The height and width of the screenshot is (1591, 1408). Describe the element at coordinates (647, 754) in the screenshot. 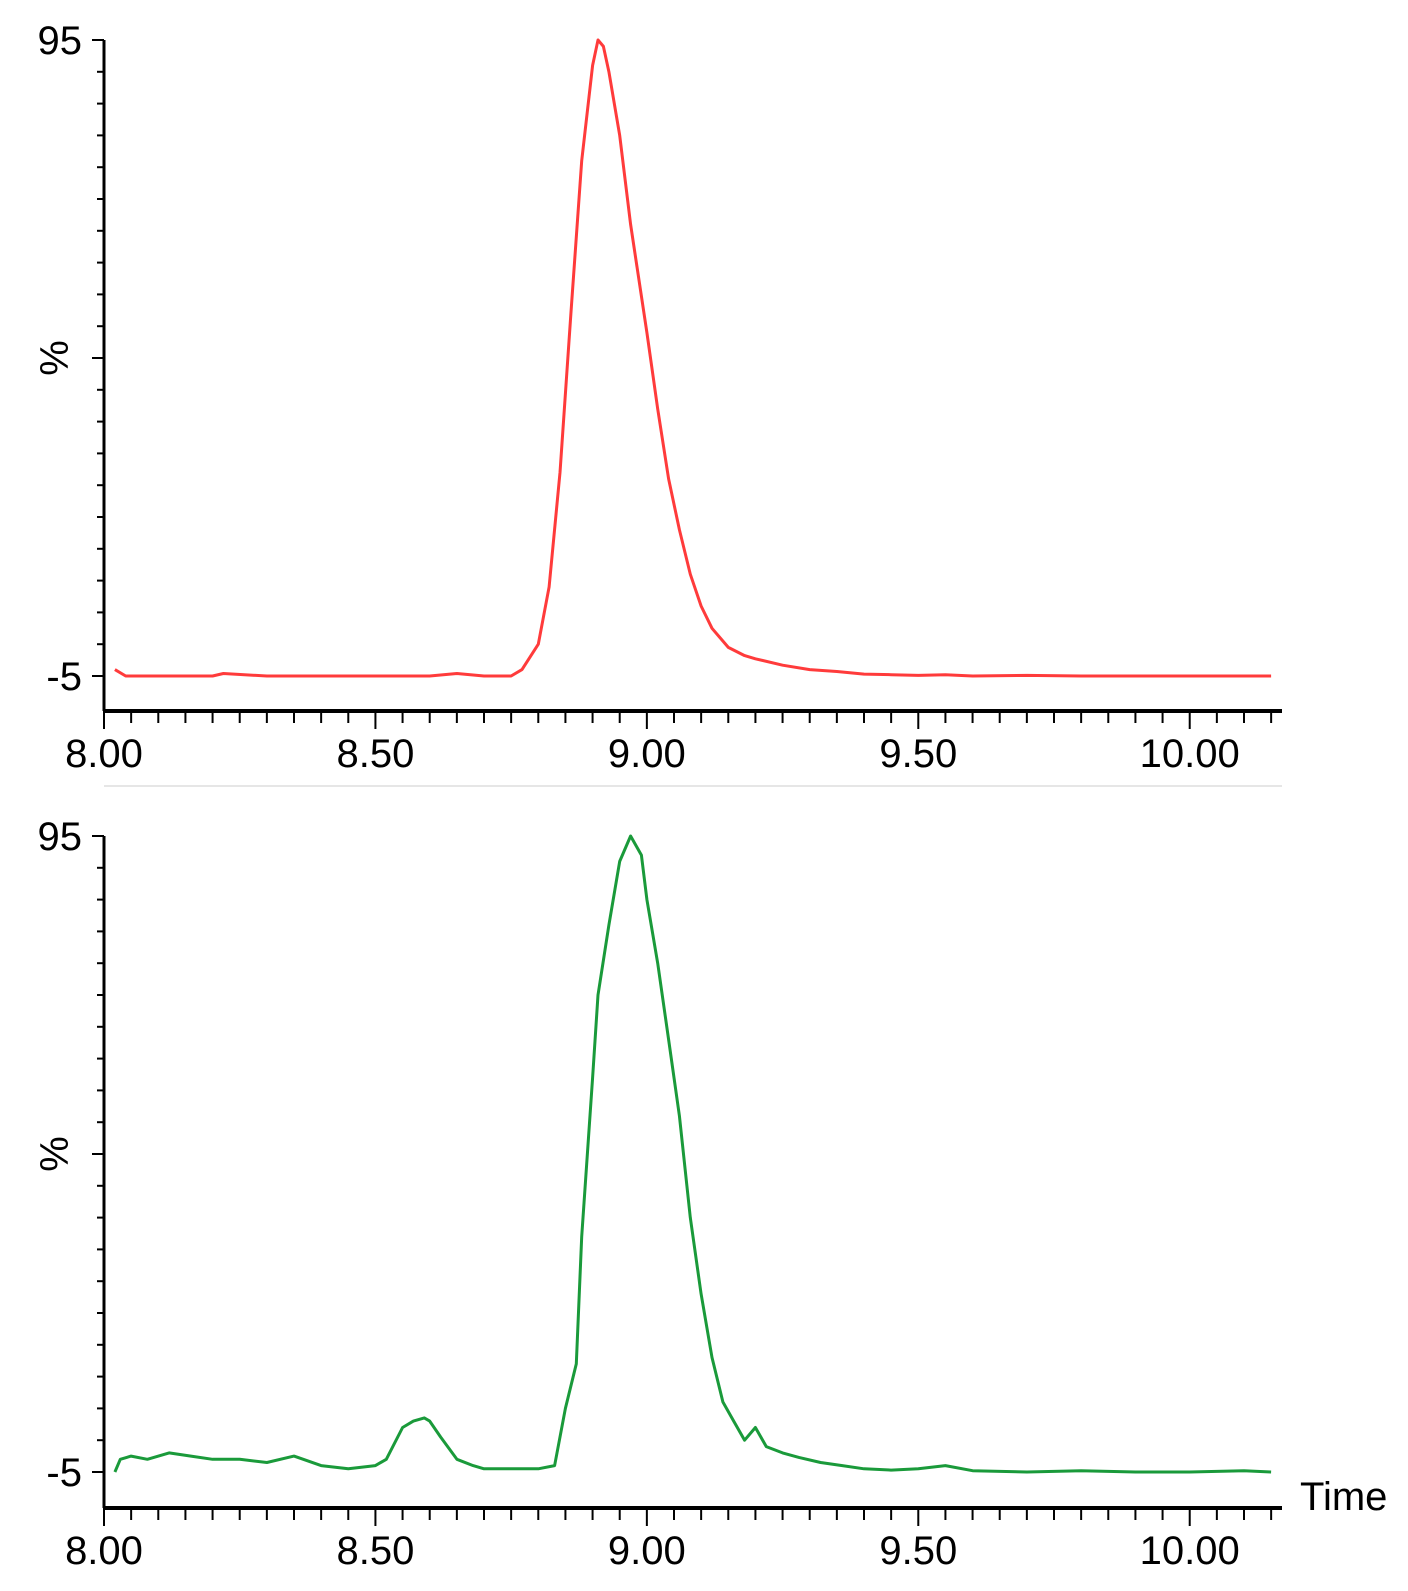

I see `panel-1-x-tick-label: 9.00` at that location.